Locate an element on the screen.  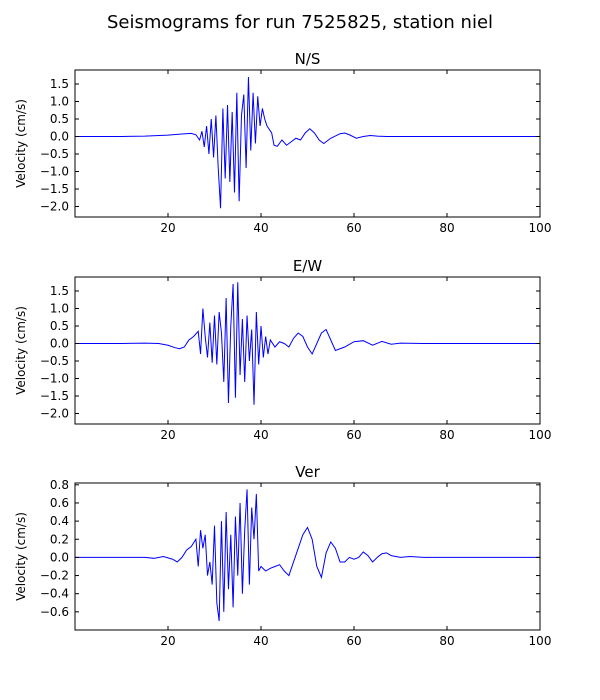
y-tick-label: 0.8 is located at coordinates (59, 485).